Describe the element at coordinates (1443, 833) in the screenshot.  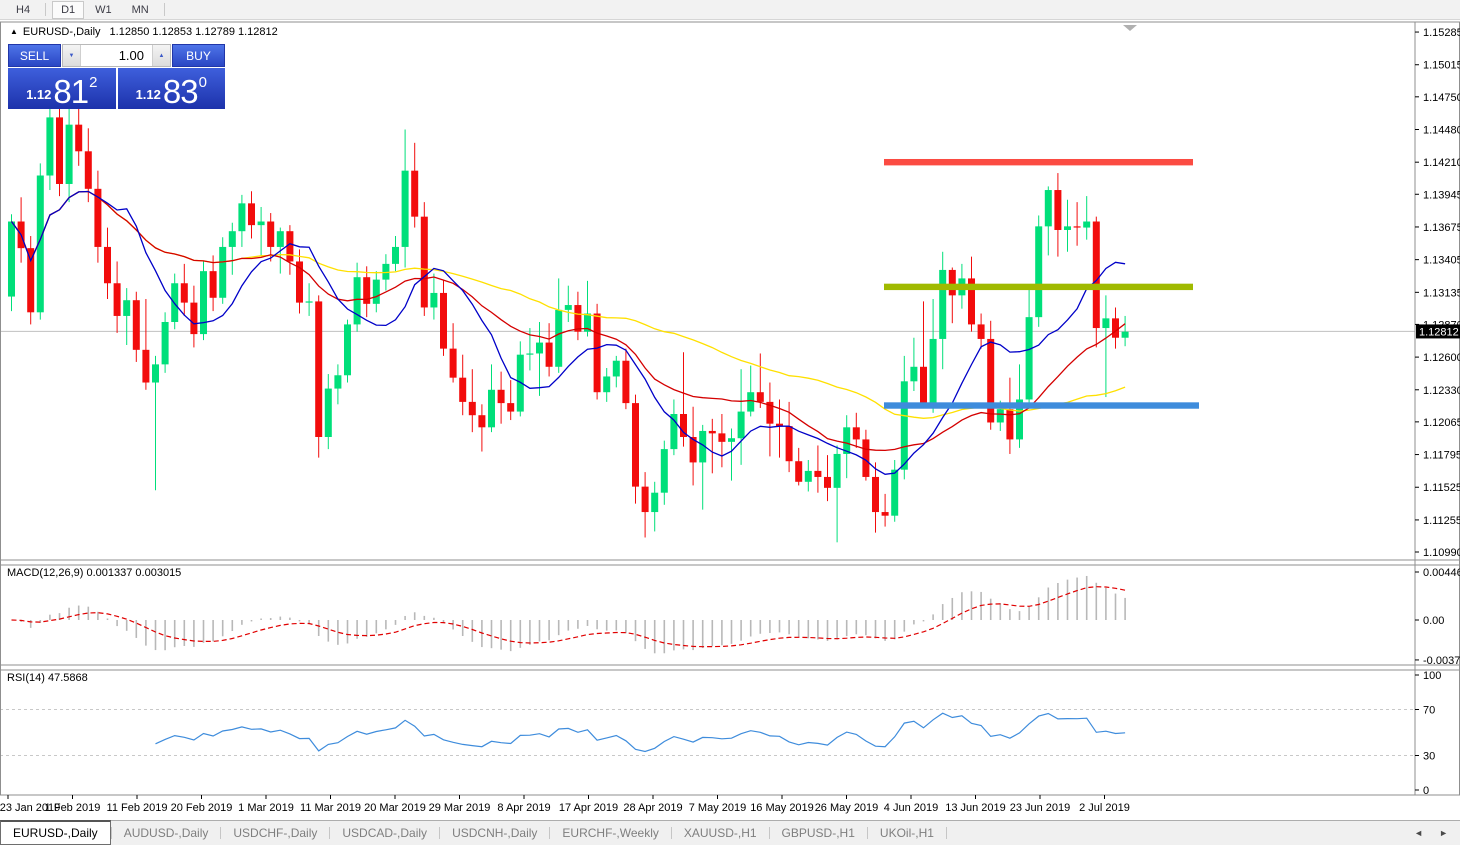
I see `tab-scroll-right-icon: ►` at that location.